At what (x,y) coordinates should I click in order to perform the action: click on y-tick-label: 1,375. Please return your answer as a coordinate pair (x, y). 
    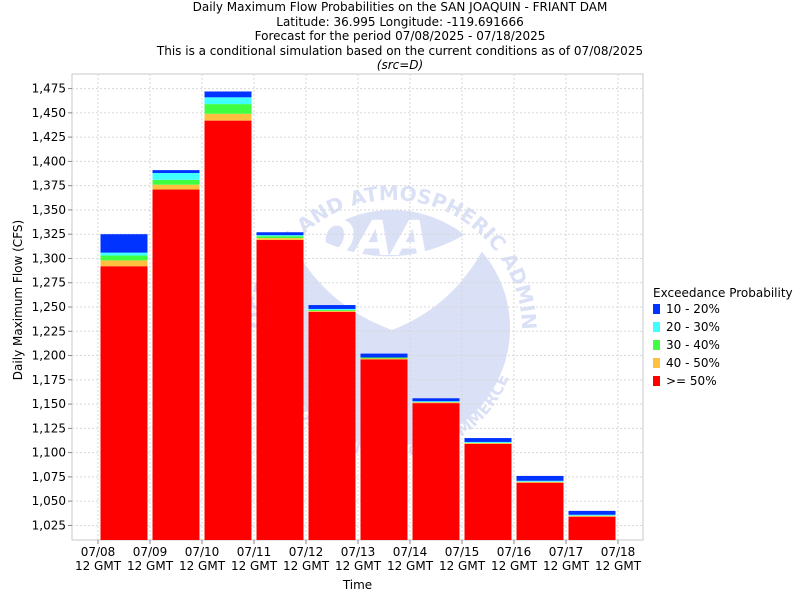
    Looking at the image, I should click on (49, 186).